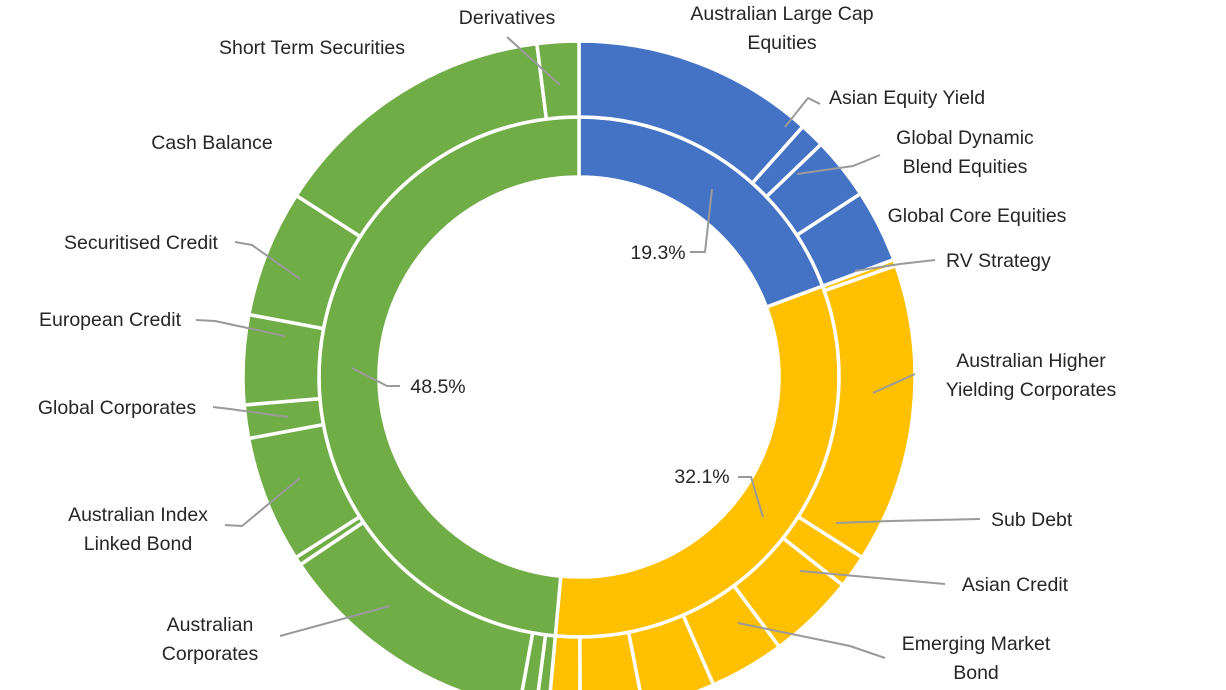  I want to click on outer-label-rv-strategy: RV Strategy, so click(998, 261).